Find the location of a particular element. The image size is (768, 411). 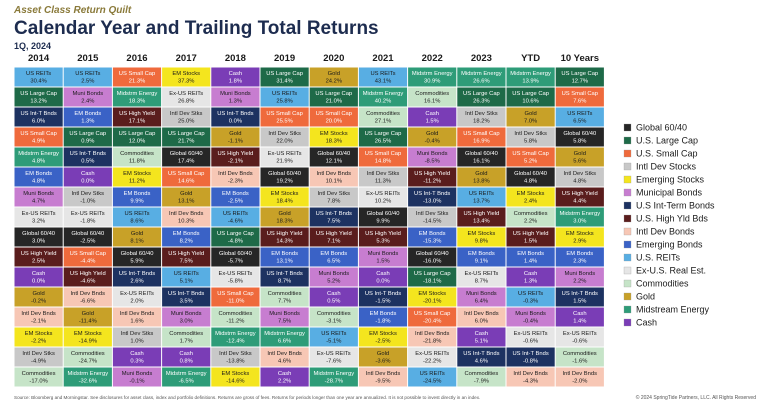

cell-value: -7.6% is located at coordinates (333, 362).